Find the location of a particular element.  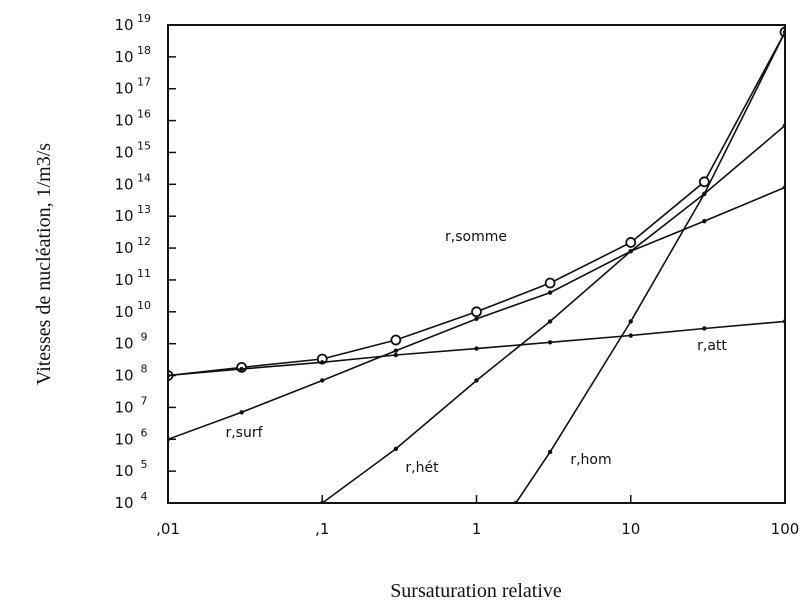

x-tick-label: ,01 is located at coordinates (168, 529).